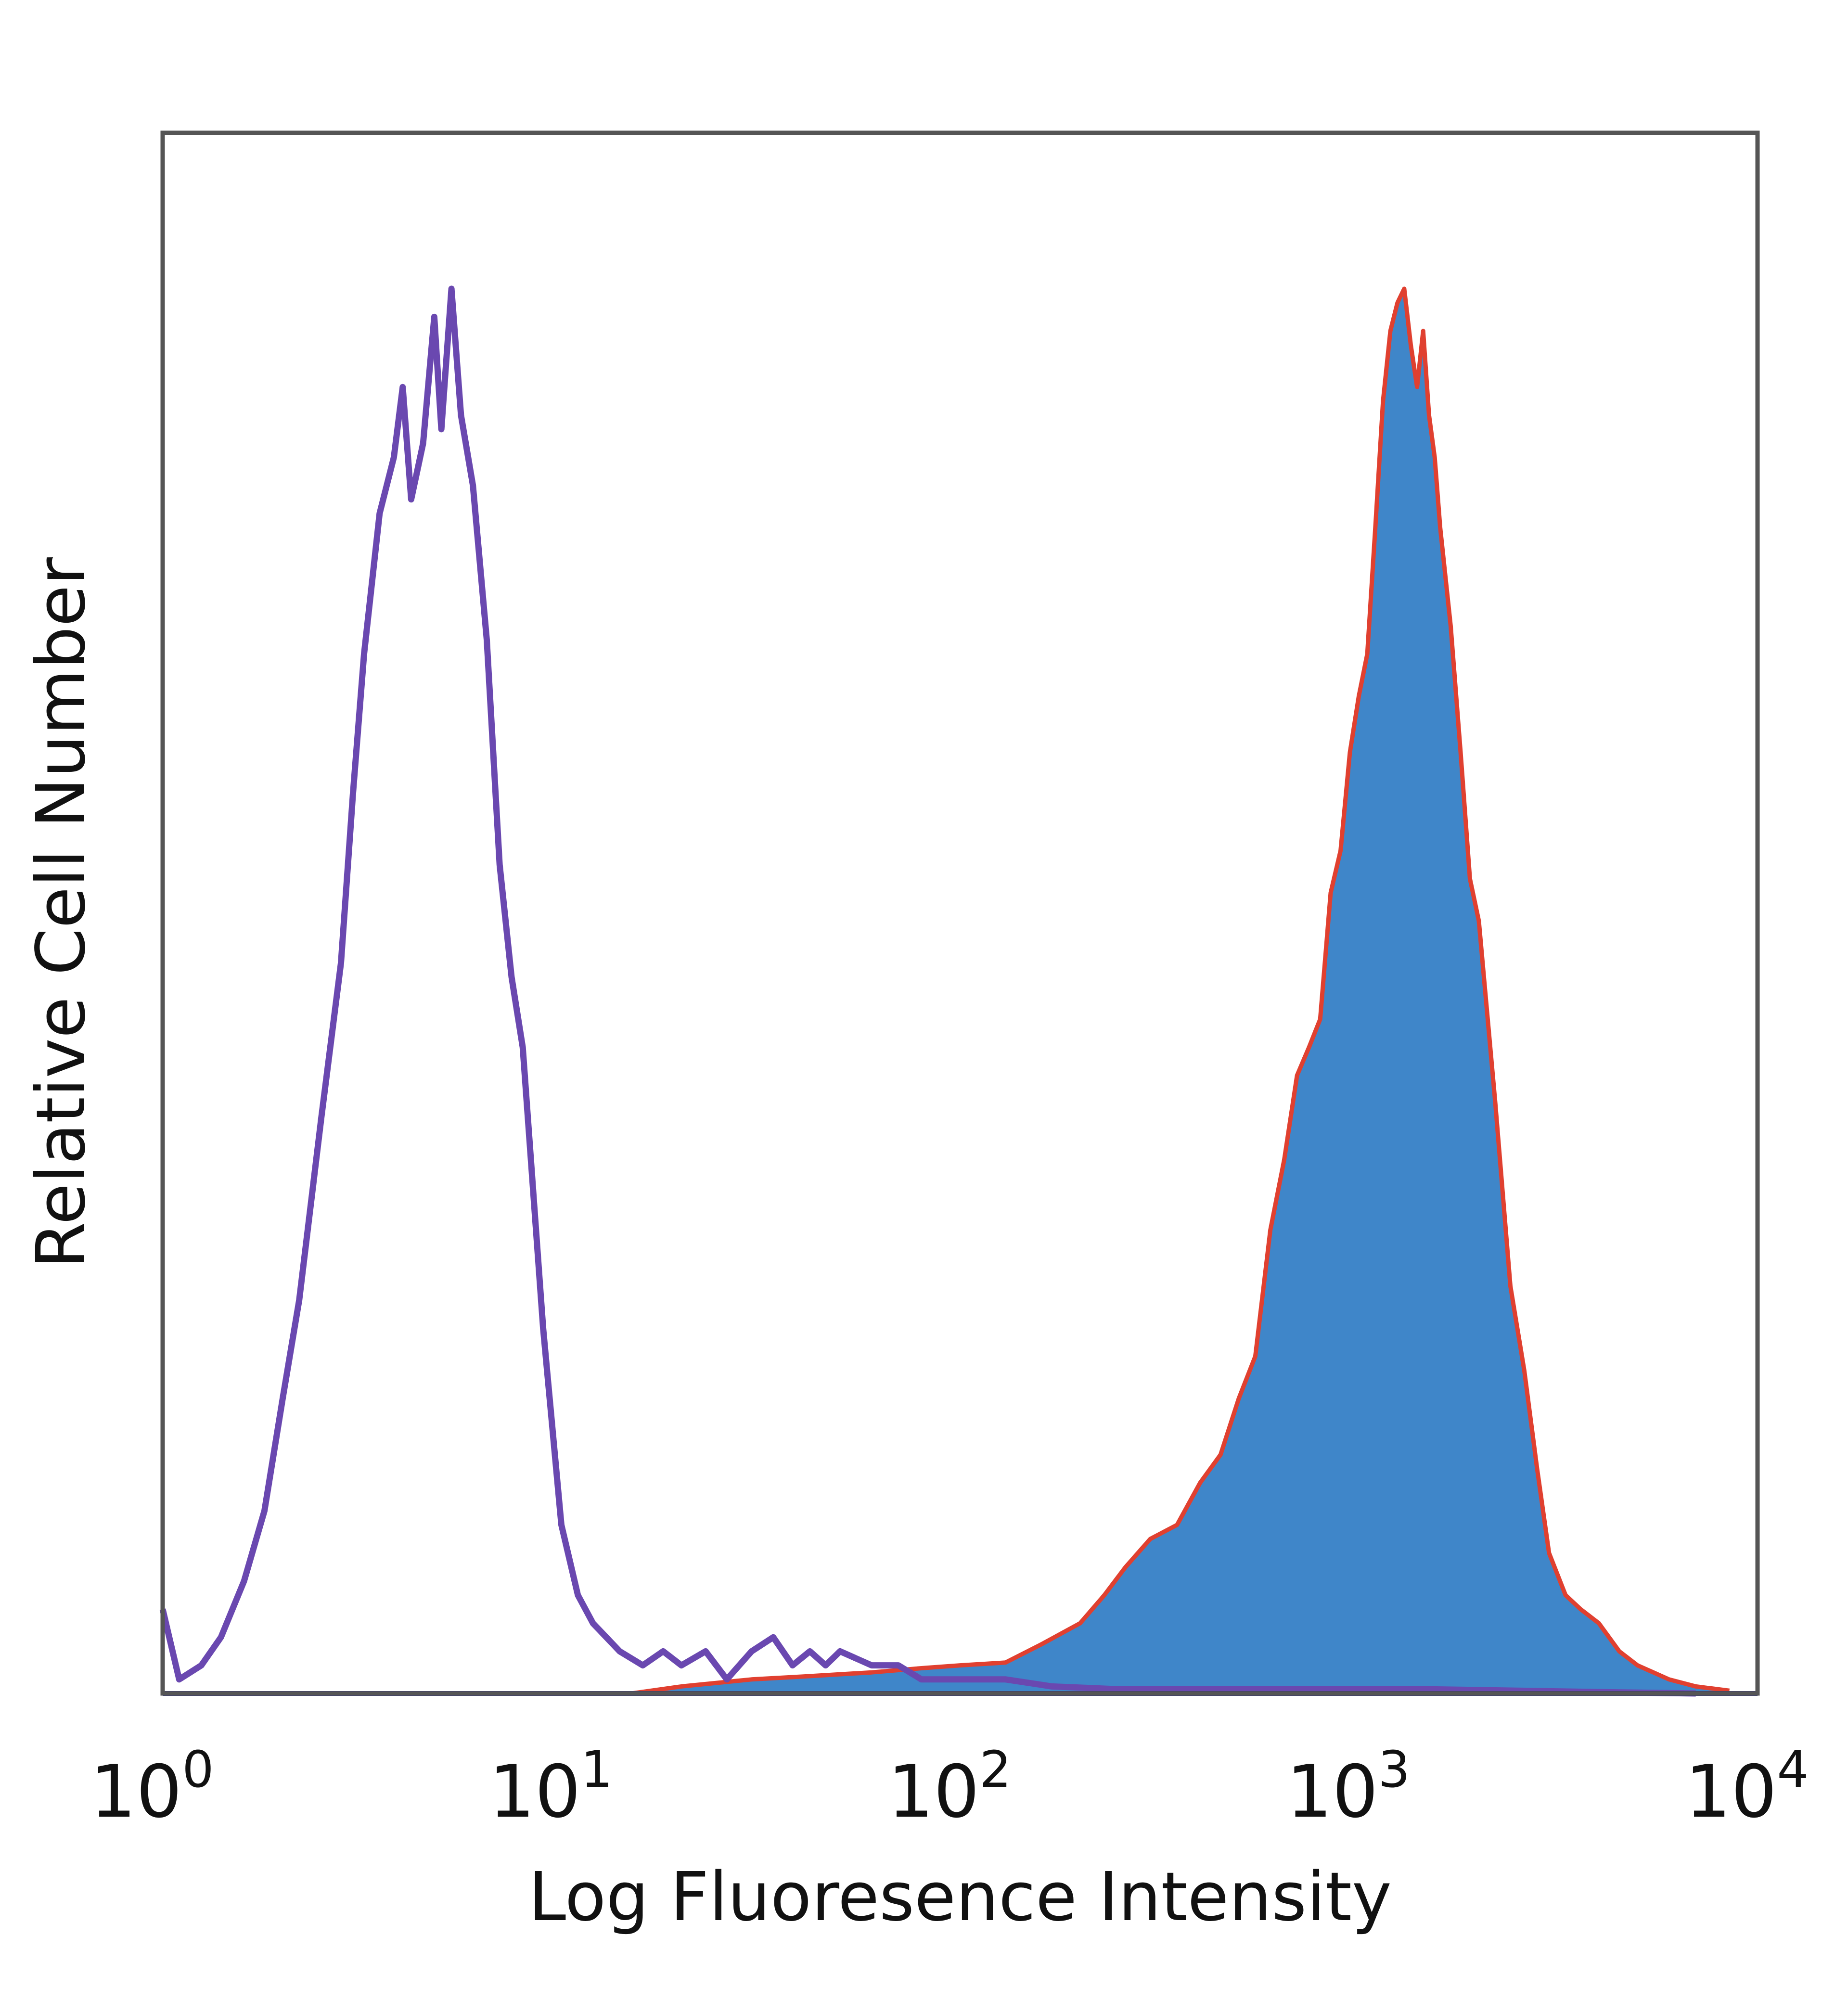  Describe the element at coordinates (1348, 1787) in the screenshot. I see `x-tick-label-3: 10³` at that location.